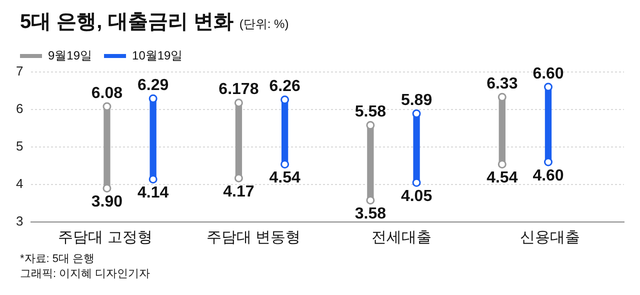  What do you see at coordinates (58, 259) in the screenshot?
I see `text: *자료: 5대 은행` at bounding box center [58, 259].